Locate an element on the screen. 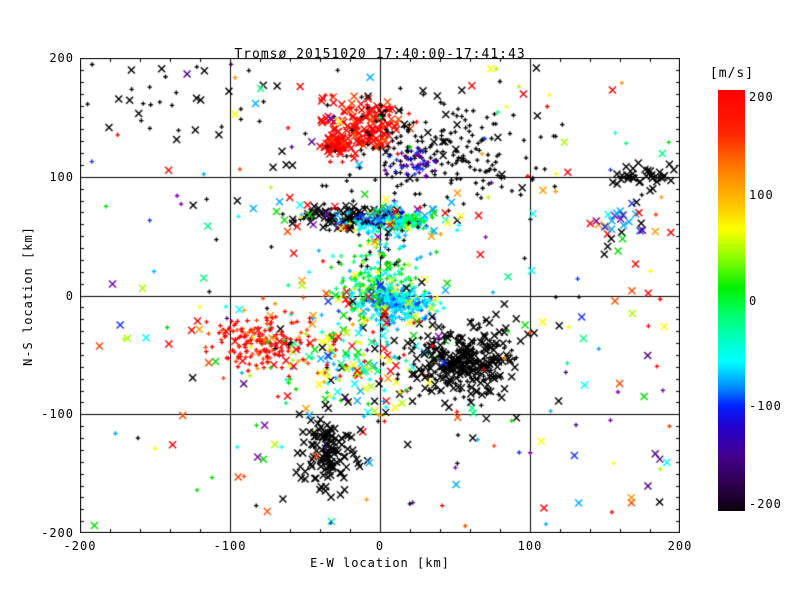  y-tick-label: -200 is located at coordinates (57, 533).